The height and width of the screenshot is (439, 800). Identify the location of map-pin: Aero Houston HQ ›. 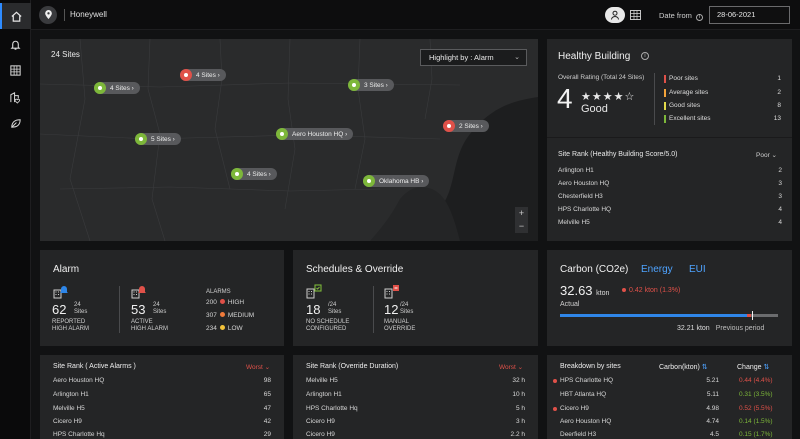
(315, 134).